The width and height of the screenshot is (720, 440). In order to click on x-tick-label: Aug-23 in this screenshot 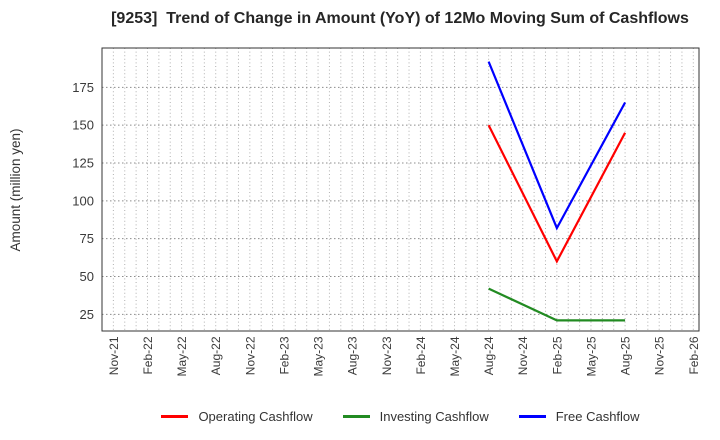, I will do `click(353, 355)`.